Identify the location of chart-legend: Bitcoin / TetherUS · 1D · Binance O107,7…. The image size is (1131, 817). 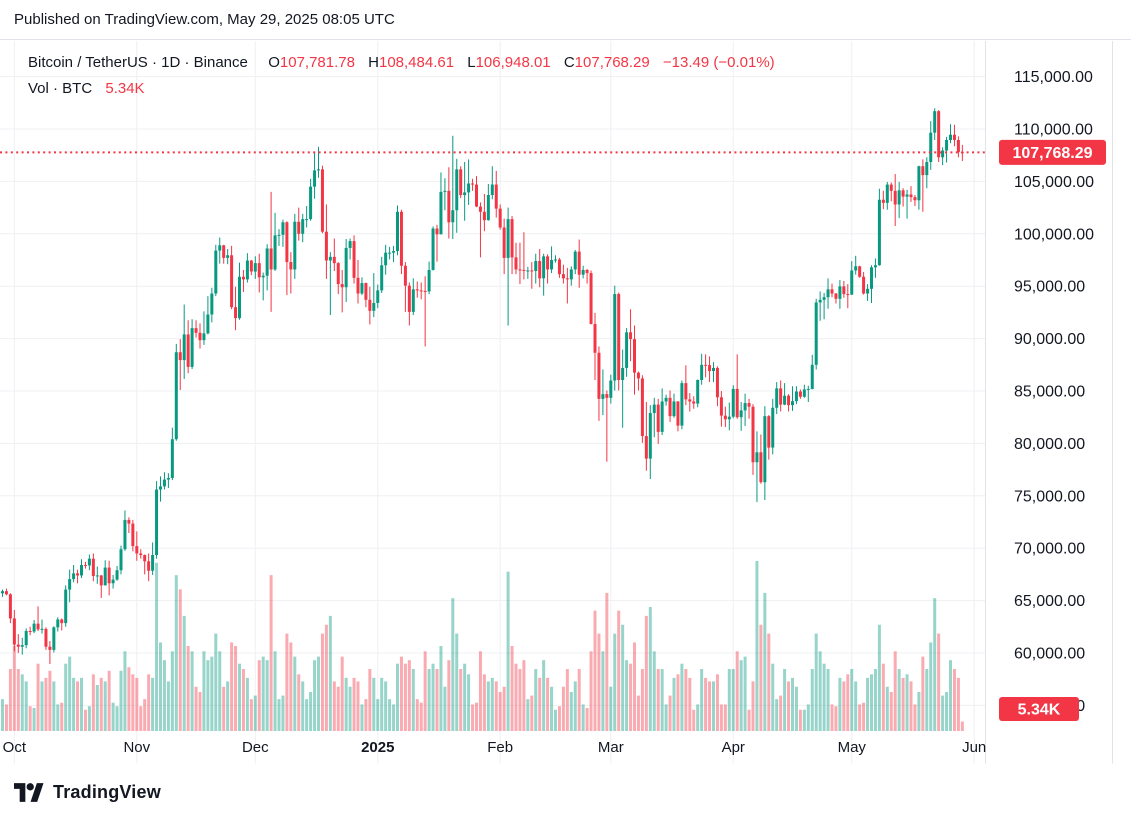
(401, 76).